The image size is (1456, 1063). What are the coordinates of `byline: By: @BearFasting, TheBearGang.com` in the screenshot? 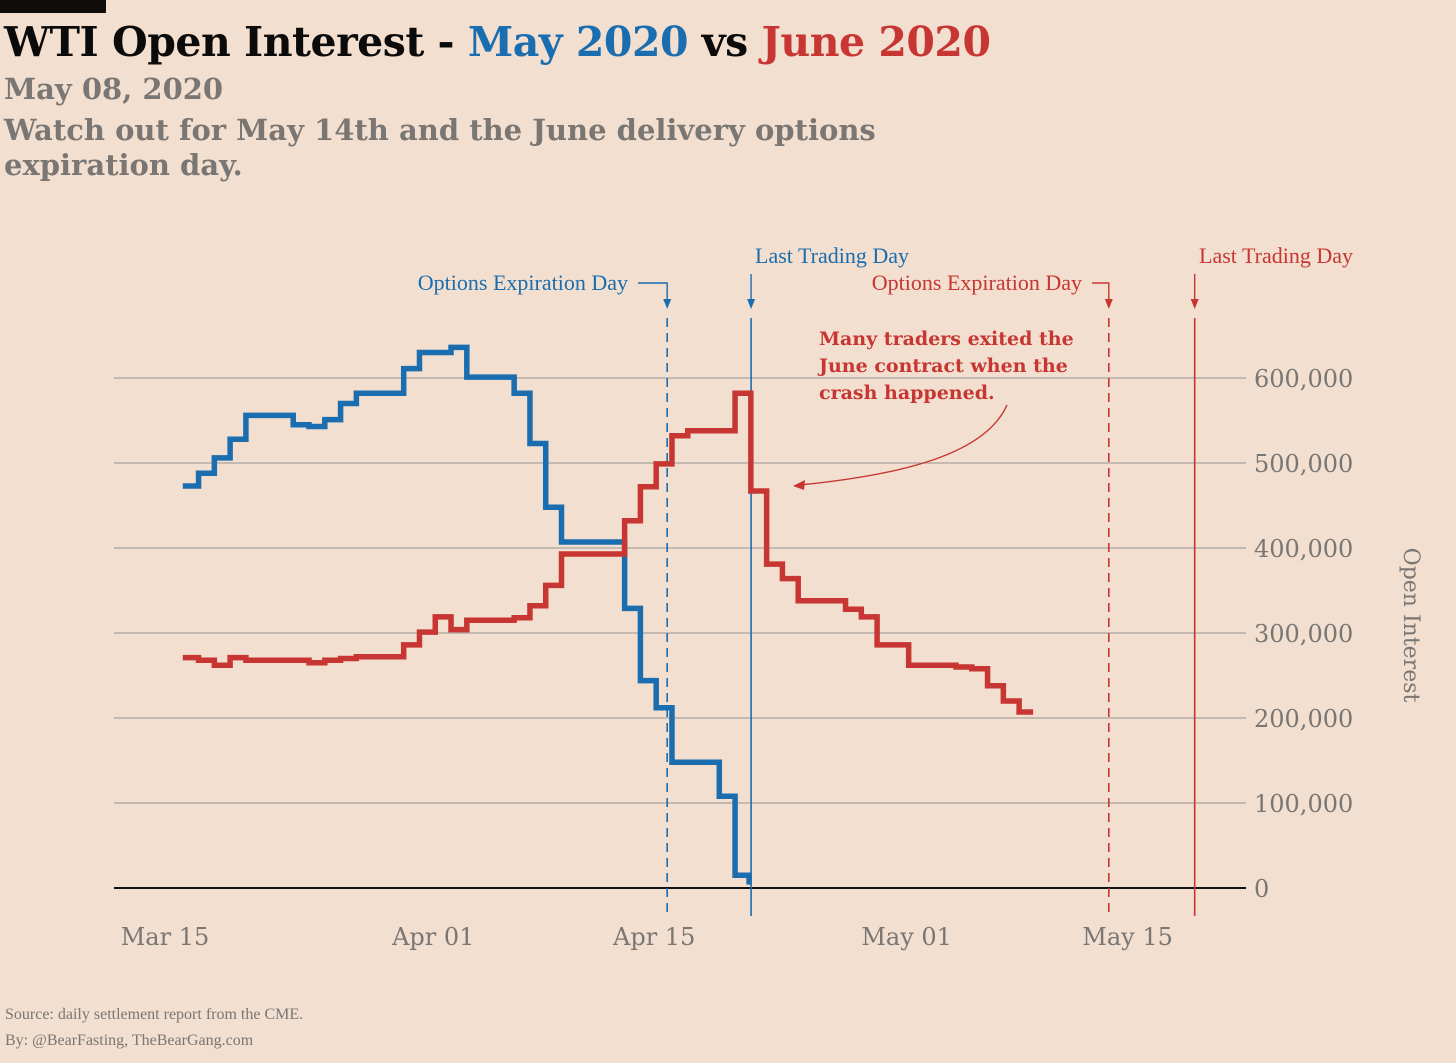 It's located at (129, 1040).